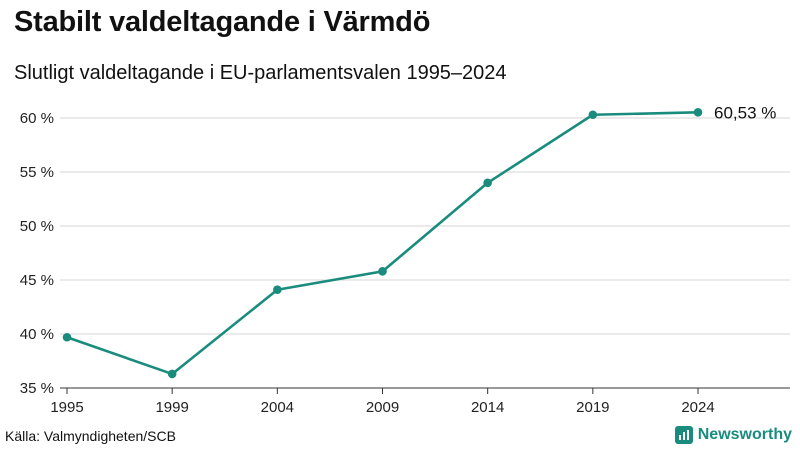  Describe the element at coordinates (37, 226) in the screenshot. I see `y-tick-label: 50 %` at that location.